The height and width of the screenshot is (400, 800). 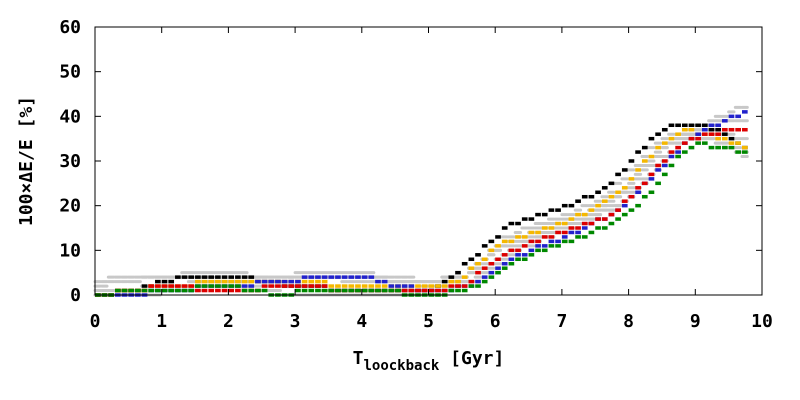 What do you see at coordinates (70, 161) in the screenshot?
I see `y-tick-label: 30` at bounding box center [70, 161].